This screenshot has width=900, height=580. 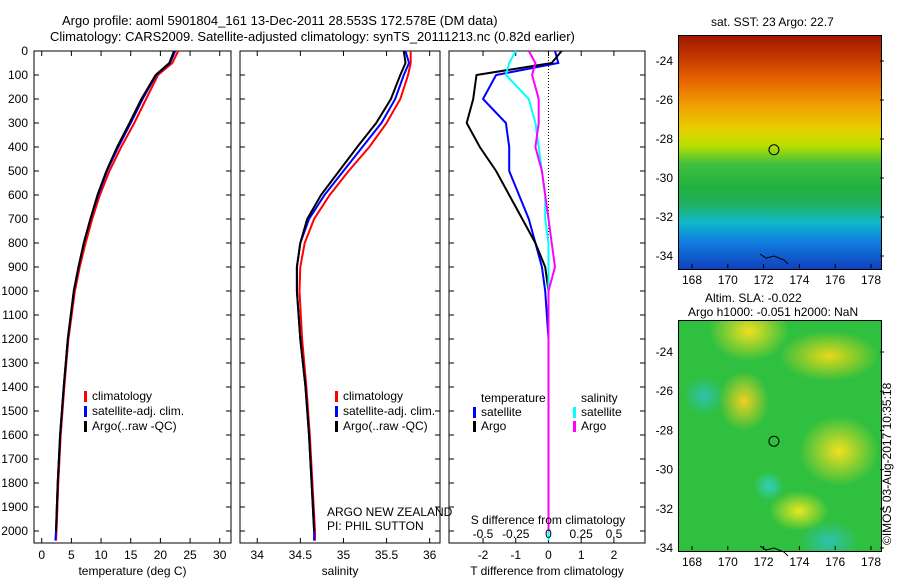 What do you see at coordinates (14, 507) in the screenshot?
I see `depth-tick-label: 1900` at bounding box center [14, 507].